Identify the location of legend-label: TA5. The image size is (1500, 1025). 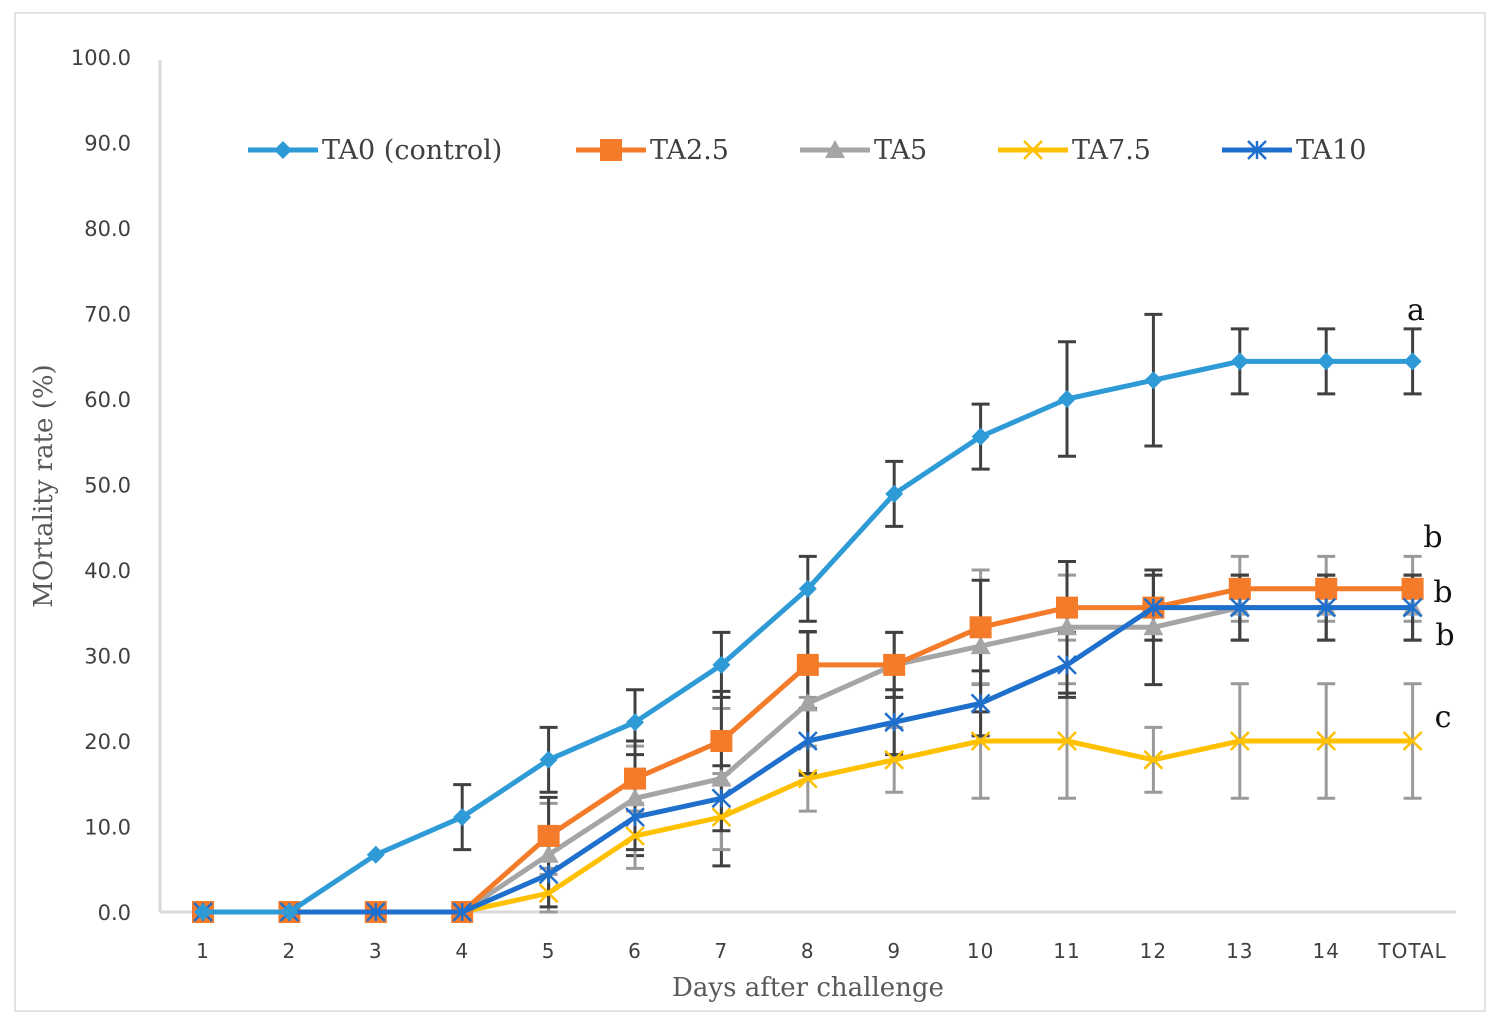
(900, 150).